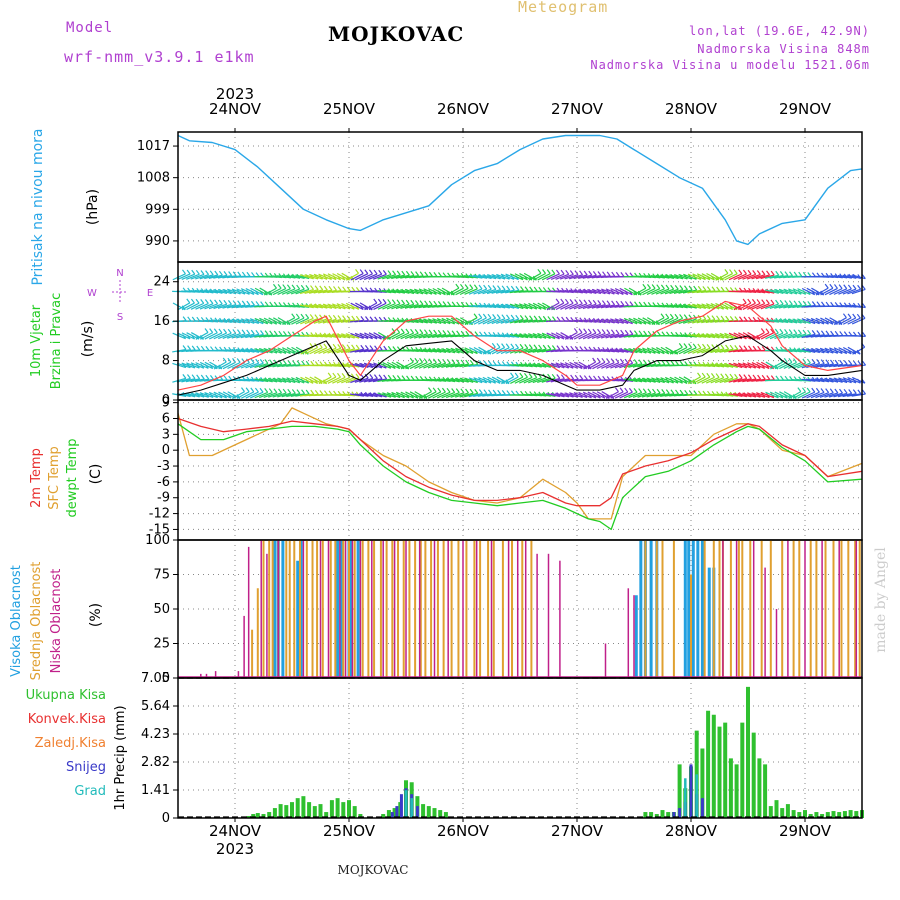  Describe the element at coordinates (153, 178) in the screenshot. I see `pressure-ytick-label: 1008` at that location.